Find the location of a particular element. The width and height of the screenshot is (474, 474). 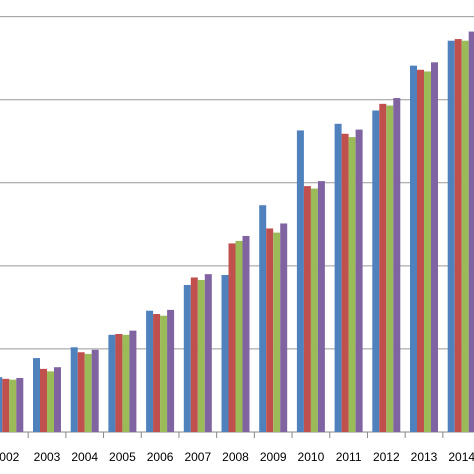

x-tick-label: 2010 is located at coordinates (311, 457).